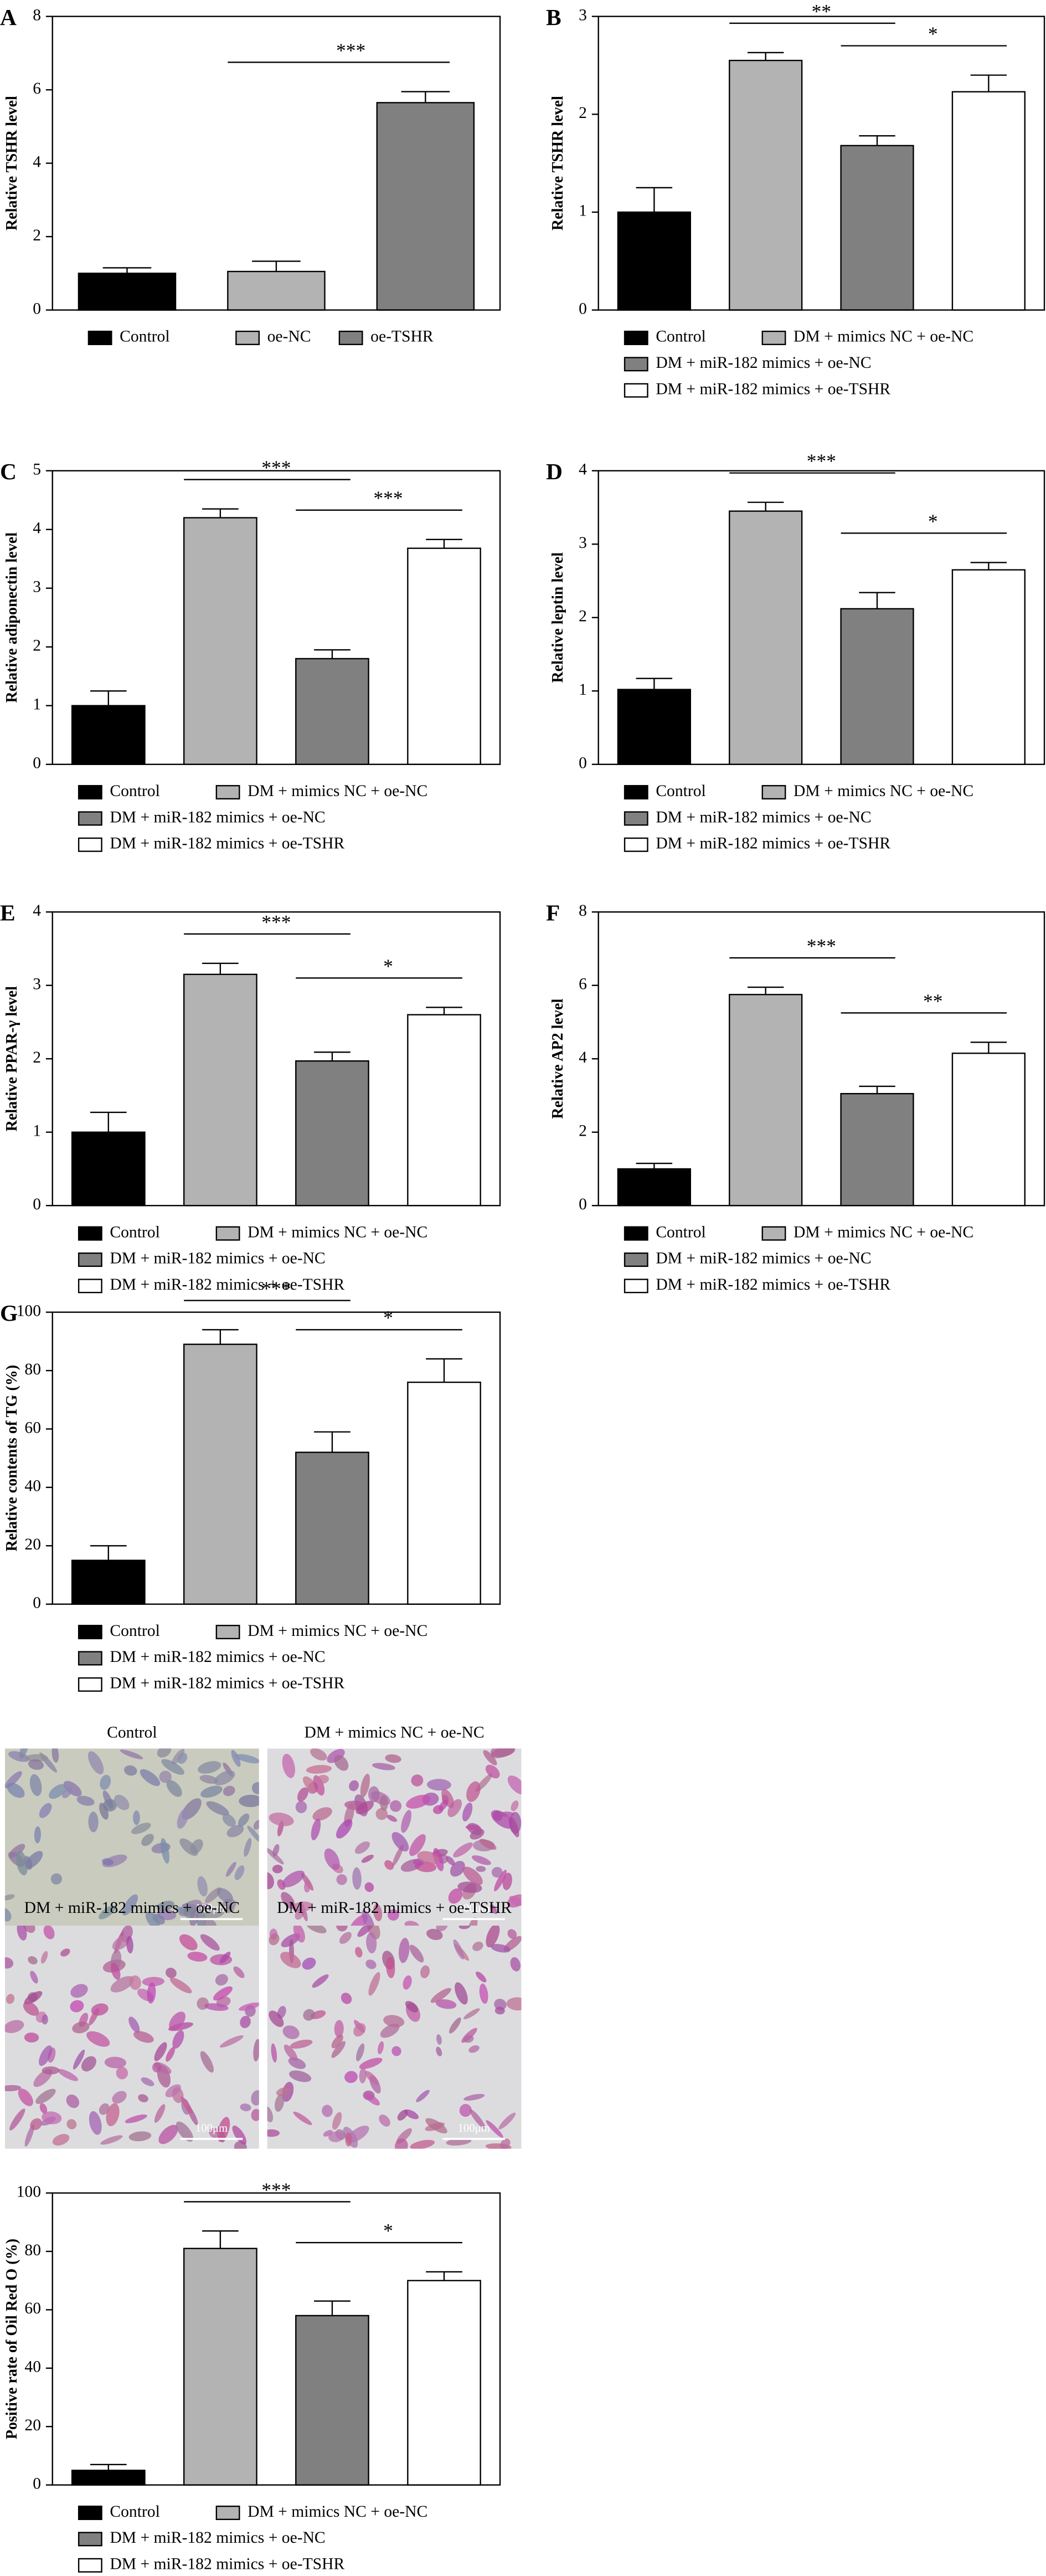  What do you see at coordinates (12, 2339) in the screenshot?
I see `y-axis-label: Positive rate of Oil Red O (%)` at bounding box center [12, 2339].